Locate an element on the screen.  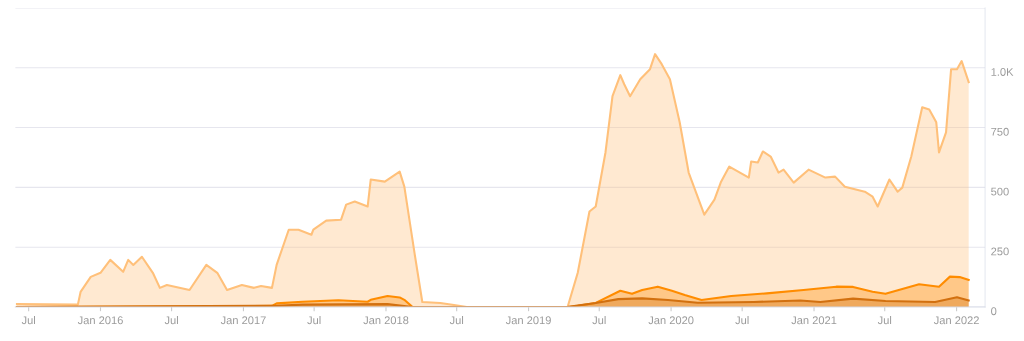
y-tick-label: 1.0K is located at coordinates (1002, 72).